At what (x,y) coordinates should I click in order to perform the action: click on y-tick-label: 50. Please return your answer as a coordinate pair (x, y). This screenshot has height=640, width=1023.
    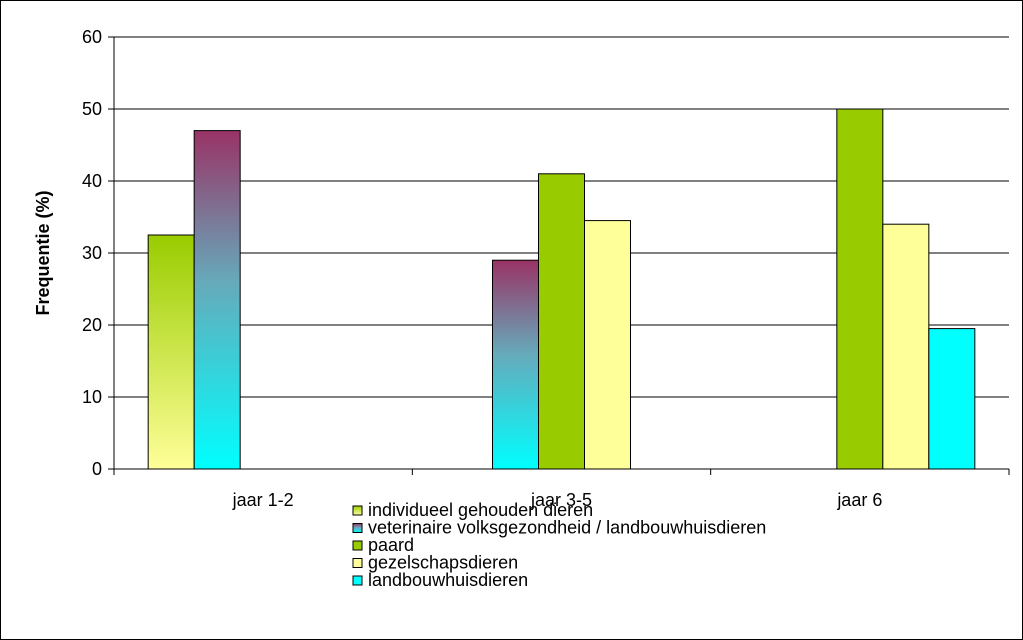
    Looking at the image, I should click on (92, 109).